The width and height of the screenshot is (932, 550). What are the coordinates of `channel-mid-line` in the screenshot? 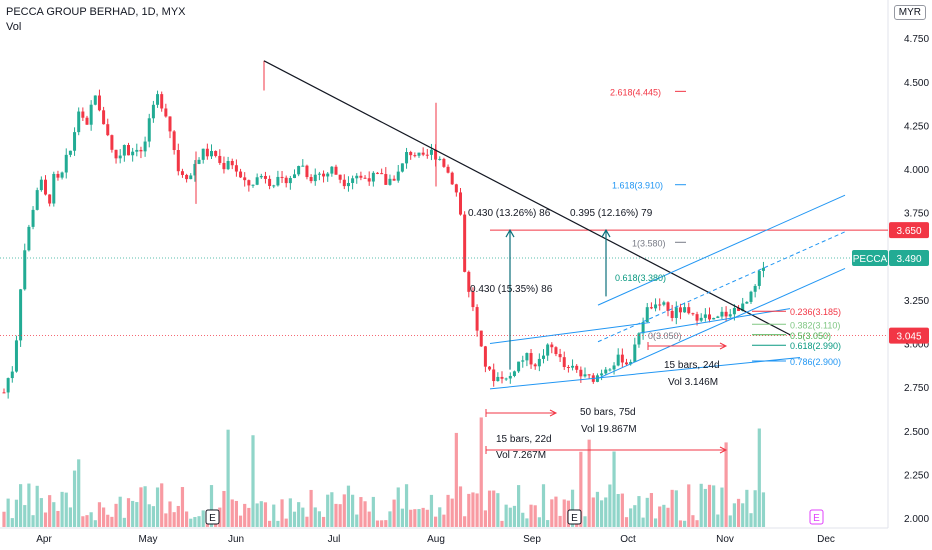 It's located at (721, 287).